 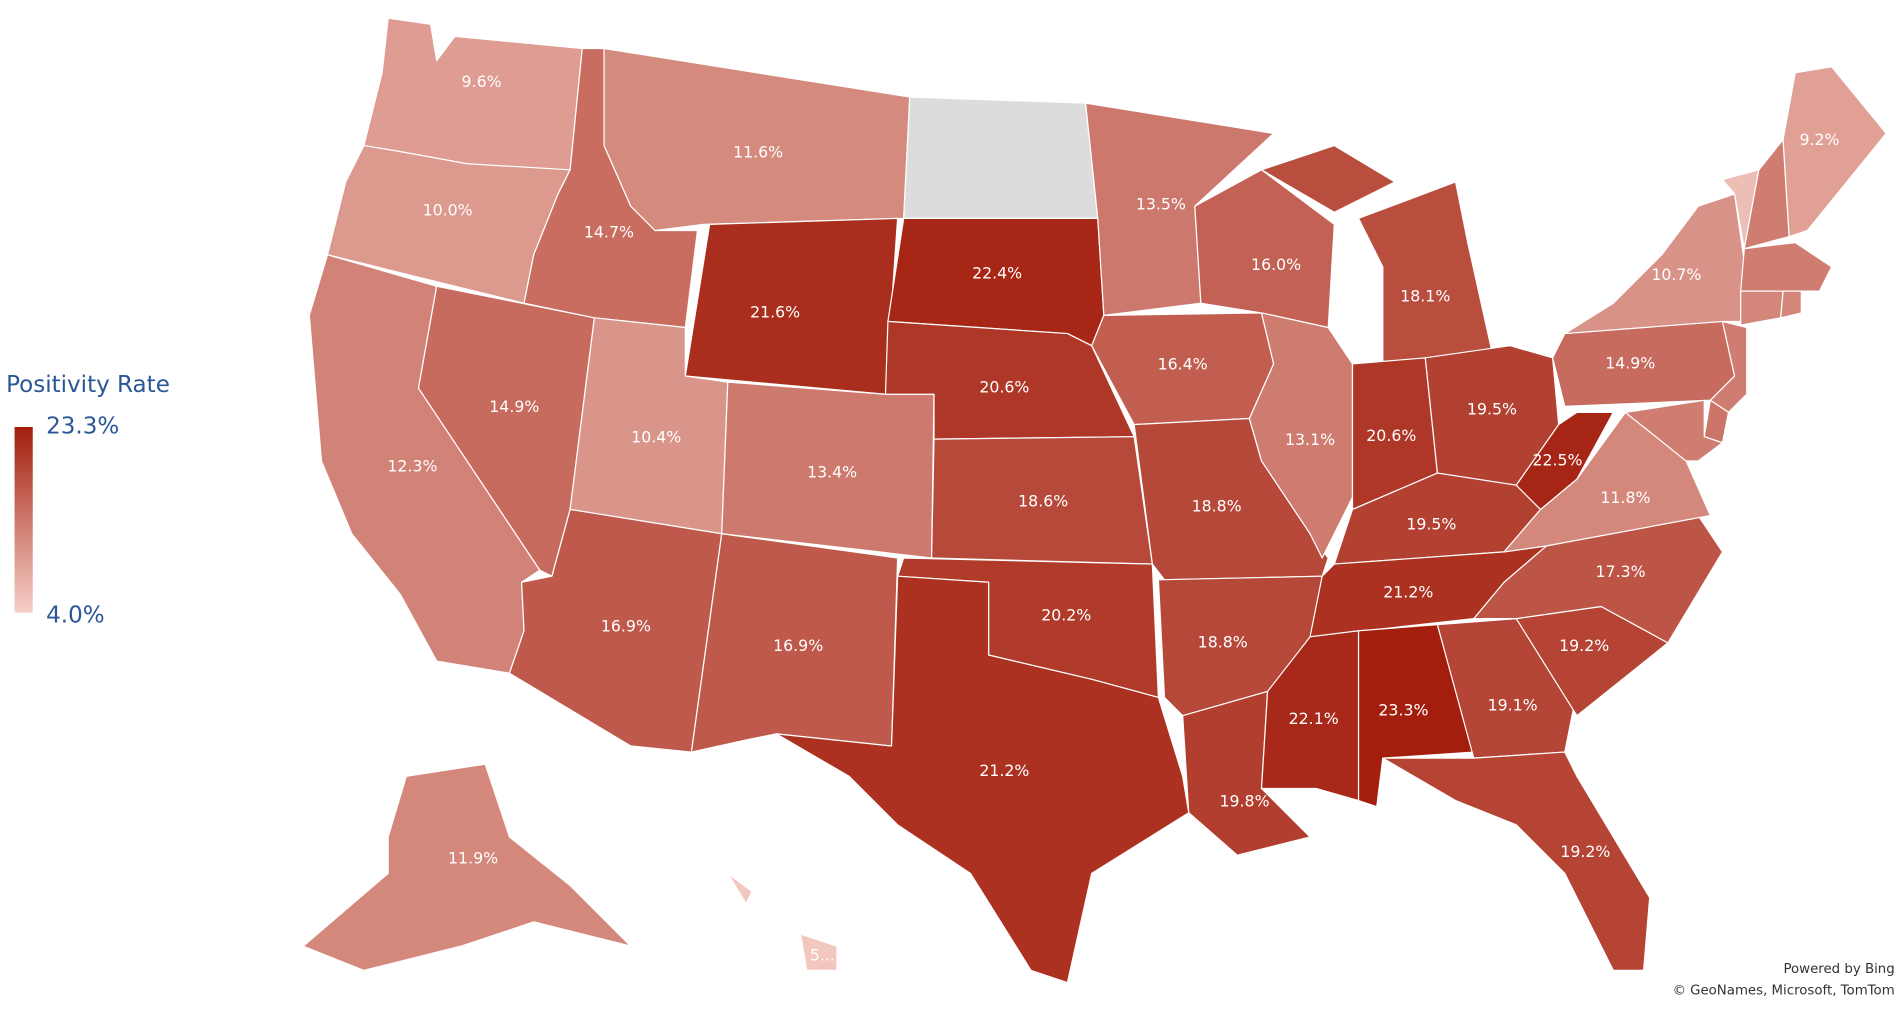 What do you see at coordinates (609, 231) in the screenshot?
I see `state-label: 14.7%` at bounding box center [609, 231].